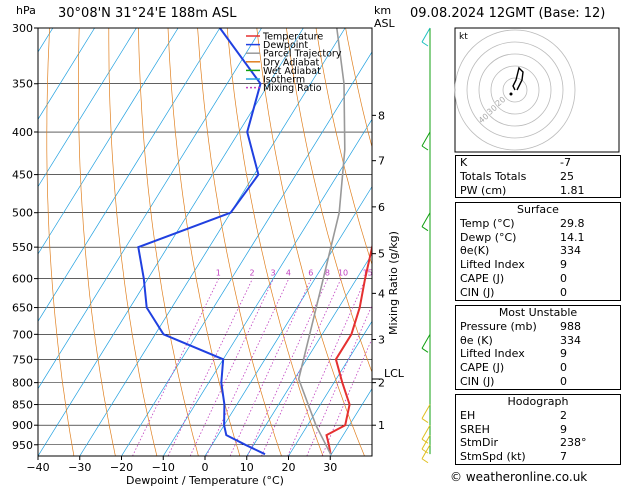 Image resolution: width=629 pixels, height=486 pixels. I want to click on hodograph-table: Hodograph EH 2 SREH 9 StmDir 238° StmSpd (kt) 7, so click(538, 429).